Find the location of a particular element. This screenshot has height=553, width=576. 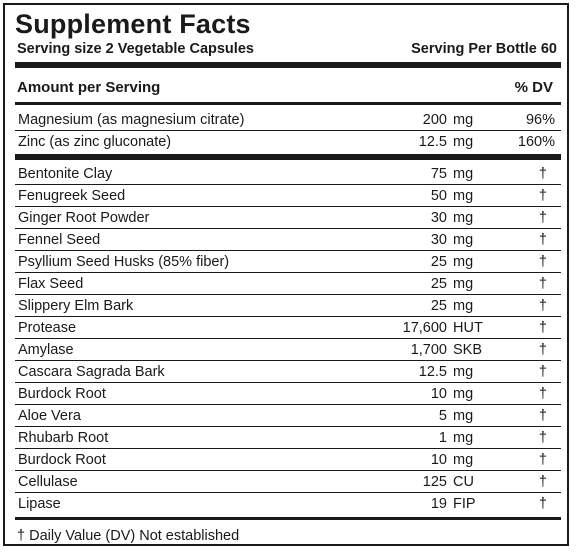

ingredient-name: Slippery Elm Bark is located at coordinates (76, 306).